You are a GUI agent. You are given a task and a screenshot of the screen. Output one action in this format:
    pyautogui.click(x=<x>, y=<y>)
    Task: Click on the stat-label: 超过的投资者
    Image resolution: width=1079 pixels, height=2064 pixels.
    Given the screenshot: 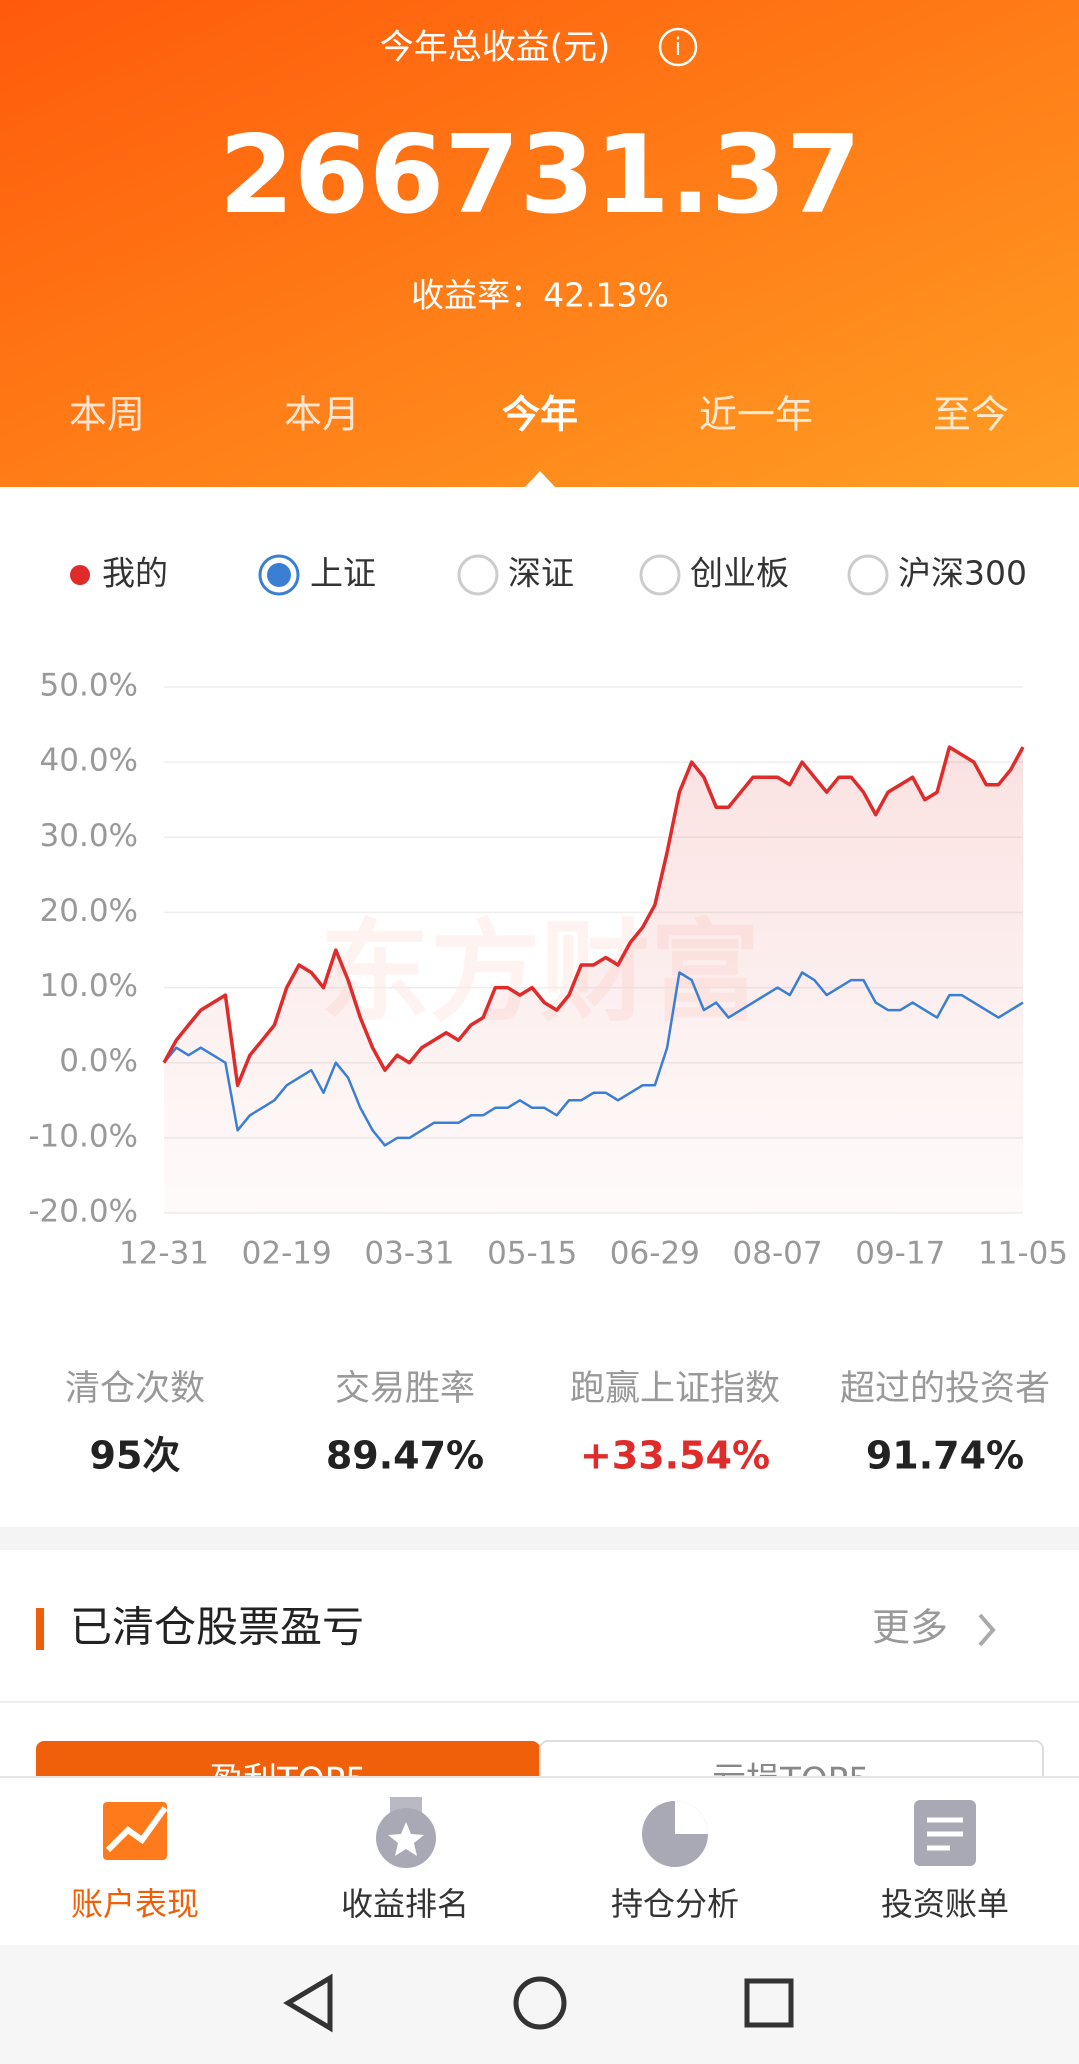 What is the action you would take?
    pyautogui.click(x=945, y=1389)
    